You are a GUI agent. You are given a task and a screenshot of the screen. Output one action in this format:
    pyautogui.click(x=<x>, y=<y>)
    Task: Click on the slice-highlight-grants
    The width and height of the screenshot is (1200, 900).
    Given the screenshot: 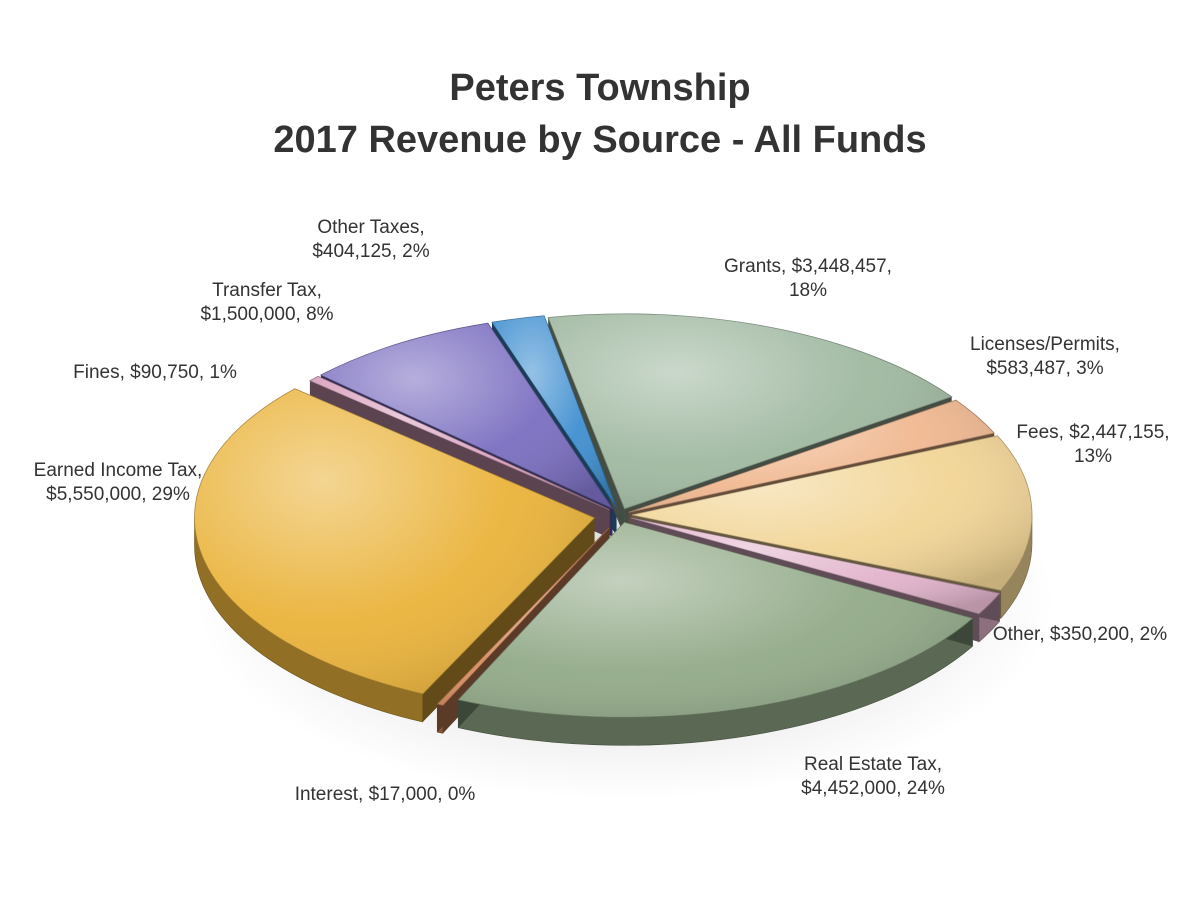 What is the action you would take?
    pyautogui.click(x=750, y=411)
    